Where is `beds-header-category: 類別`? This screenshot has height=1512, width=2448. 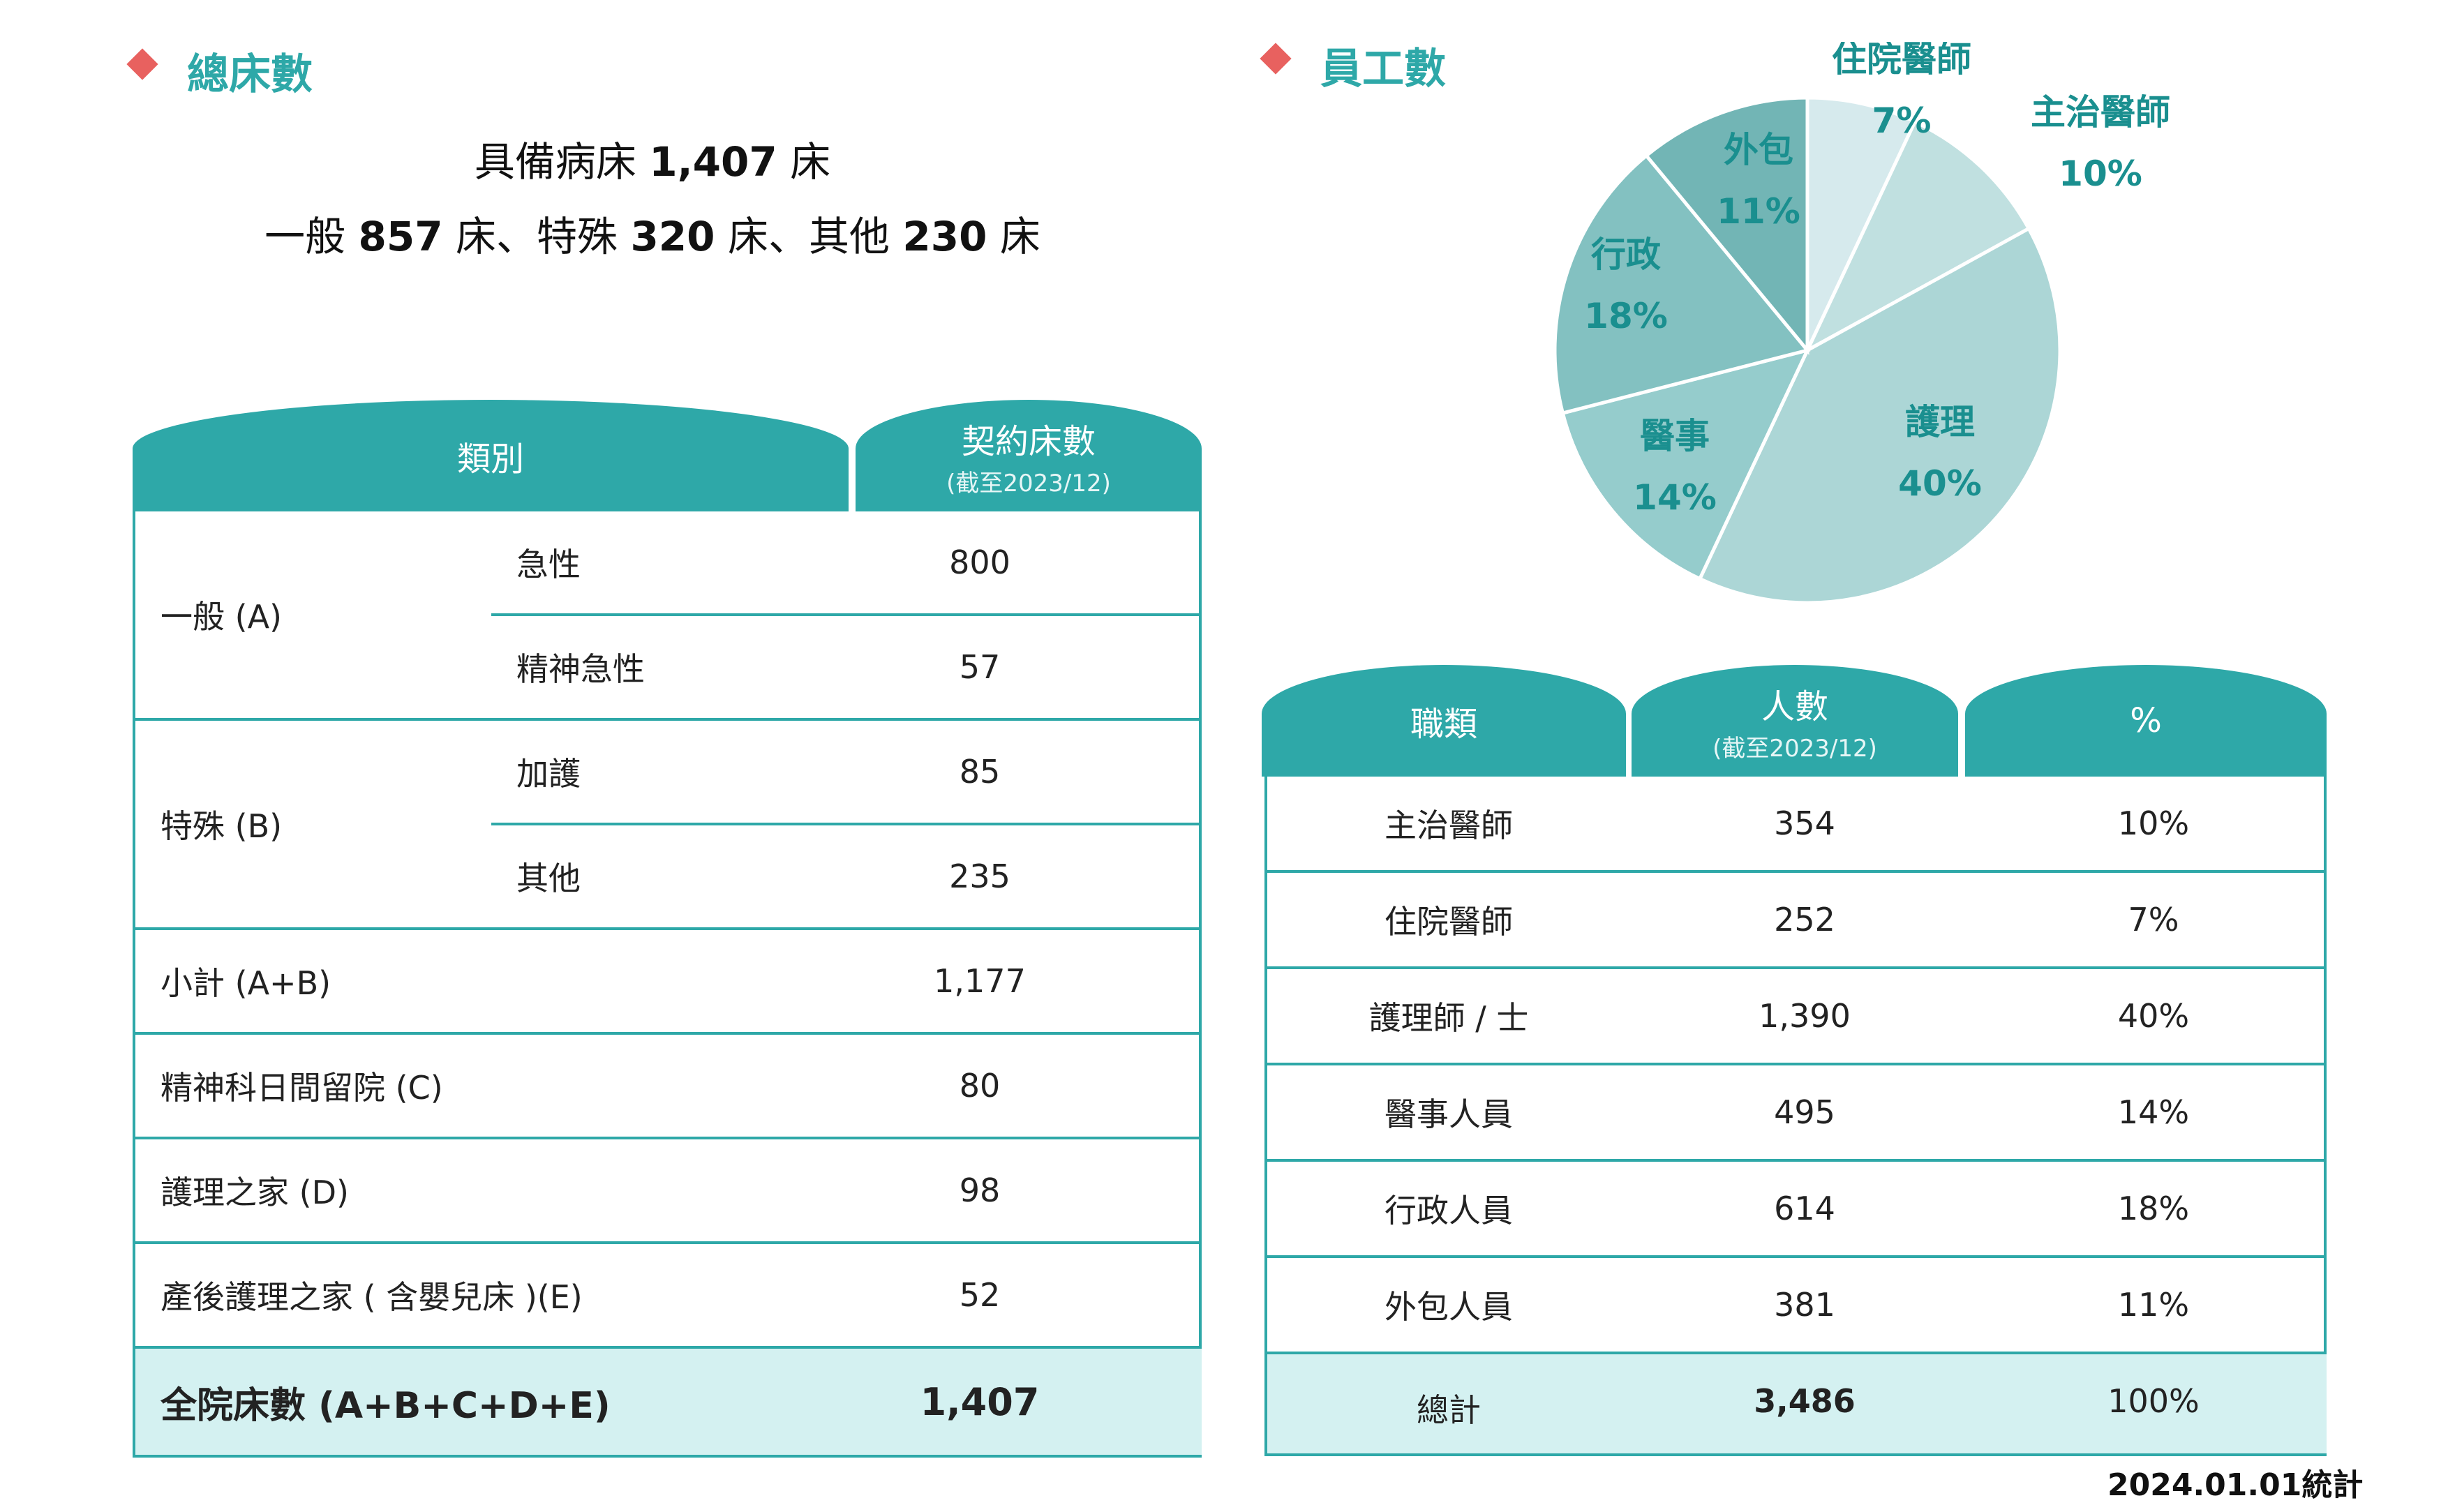
beds-header-category: 類別 is located at coordinates (491, 455).